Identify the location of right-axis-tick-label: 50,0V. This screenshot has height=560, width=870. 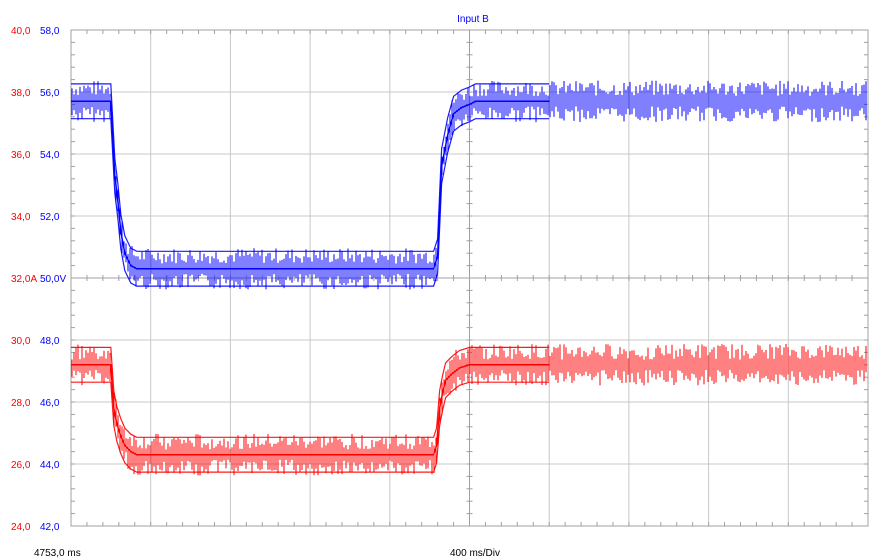
(53, 279).